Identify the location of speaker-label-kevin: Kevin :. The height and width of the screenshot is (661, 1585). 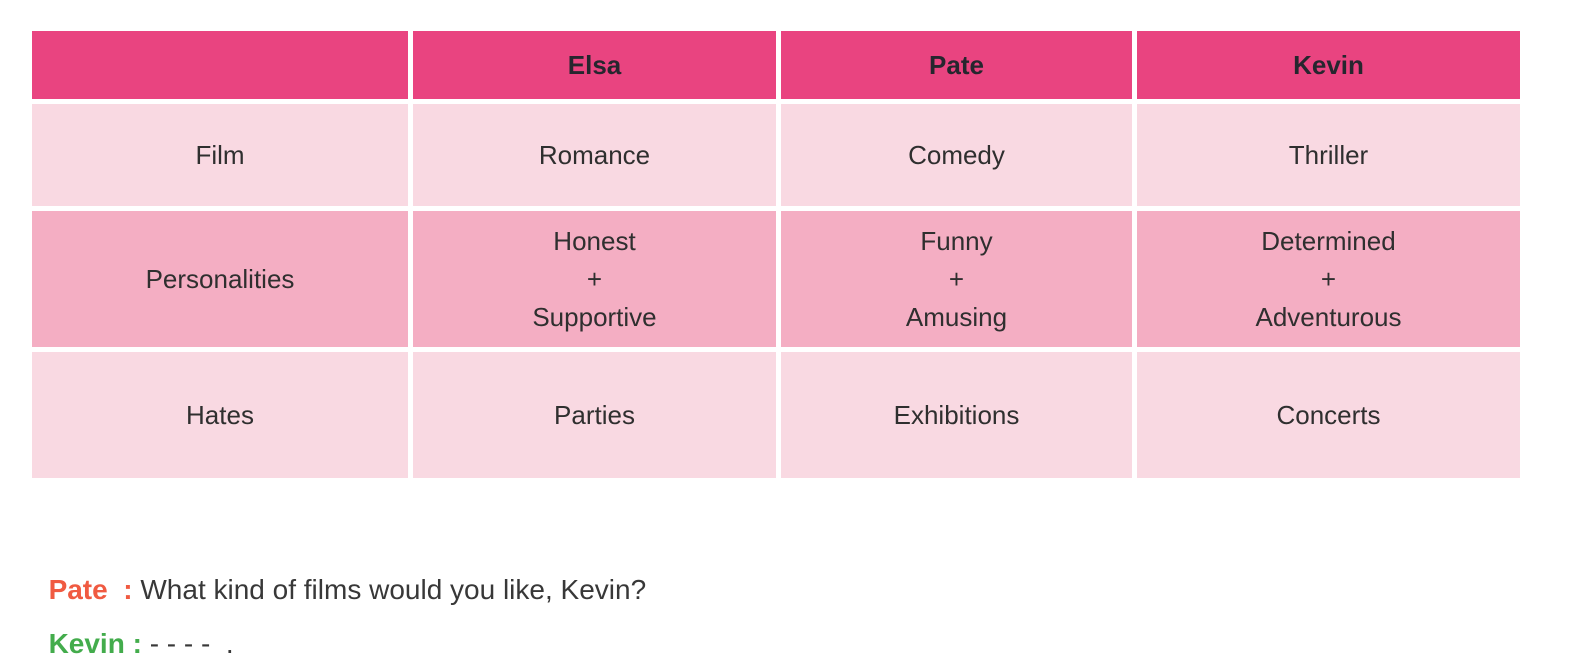
(99, 643).